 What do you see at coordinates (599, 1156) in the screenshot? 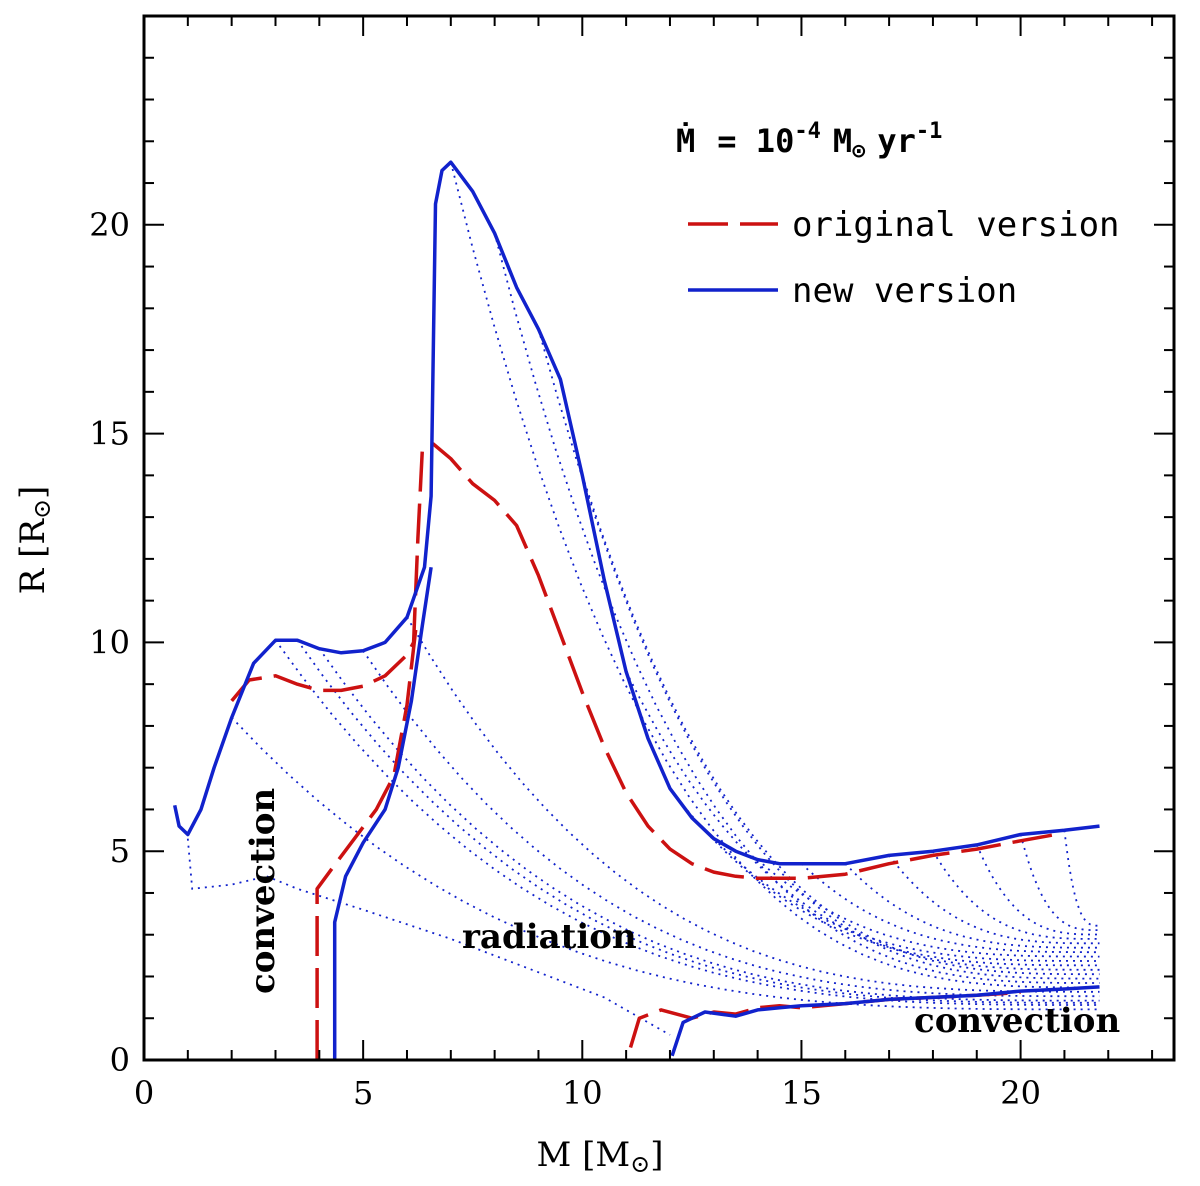
I see `x-axis-label: M [M⊙]` at bounding box center [599, 1156].